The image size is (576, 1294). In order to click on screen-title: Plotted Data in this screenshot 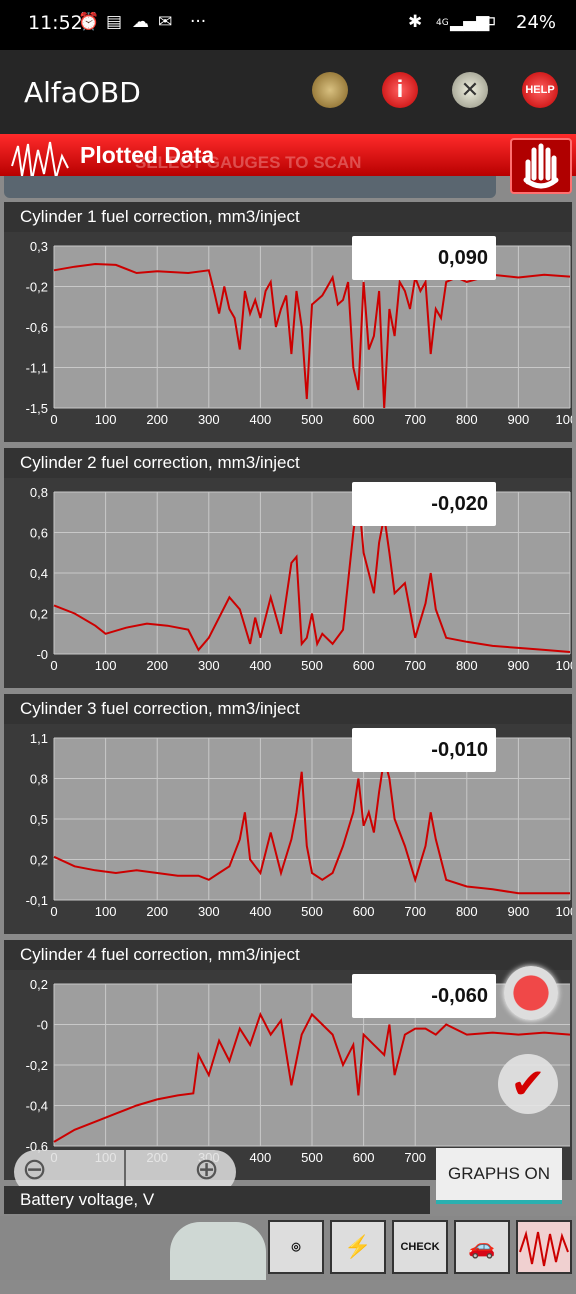, I will do `click(147, 155)`.